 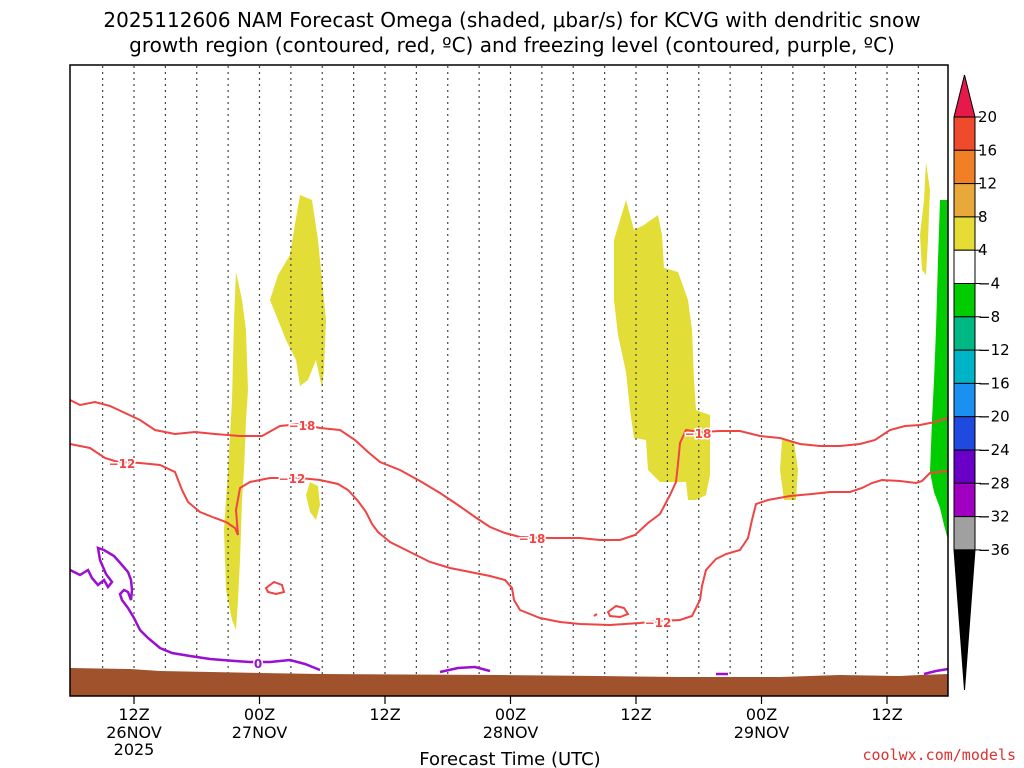 What do you see at coordinates (987, 117) in the screenshot?
I see `colorbar-label: 20` at bounding box center [987, 117].